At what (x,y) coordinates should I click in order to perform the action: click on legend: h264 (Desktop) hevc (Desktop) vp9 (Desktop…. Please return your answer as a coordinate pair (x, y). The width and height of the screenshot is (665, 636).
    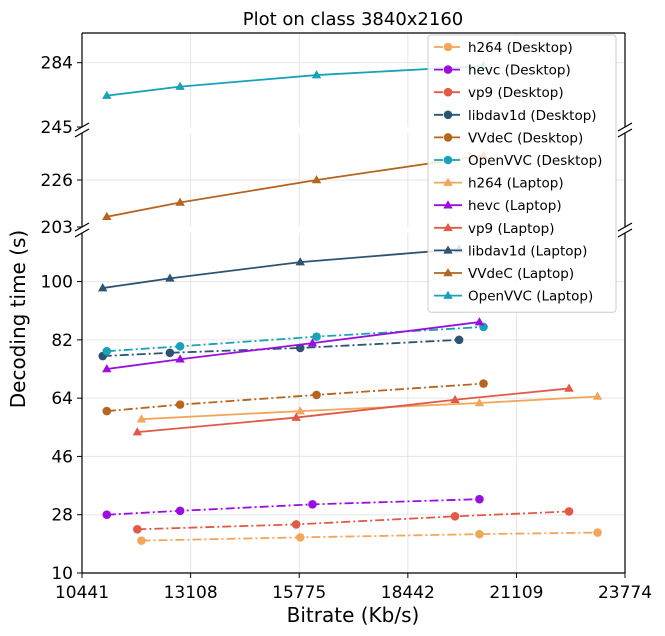
    Looking at the image, I should click on (522, 173).